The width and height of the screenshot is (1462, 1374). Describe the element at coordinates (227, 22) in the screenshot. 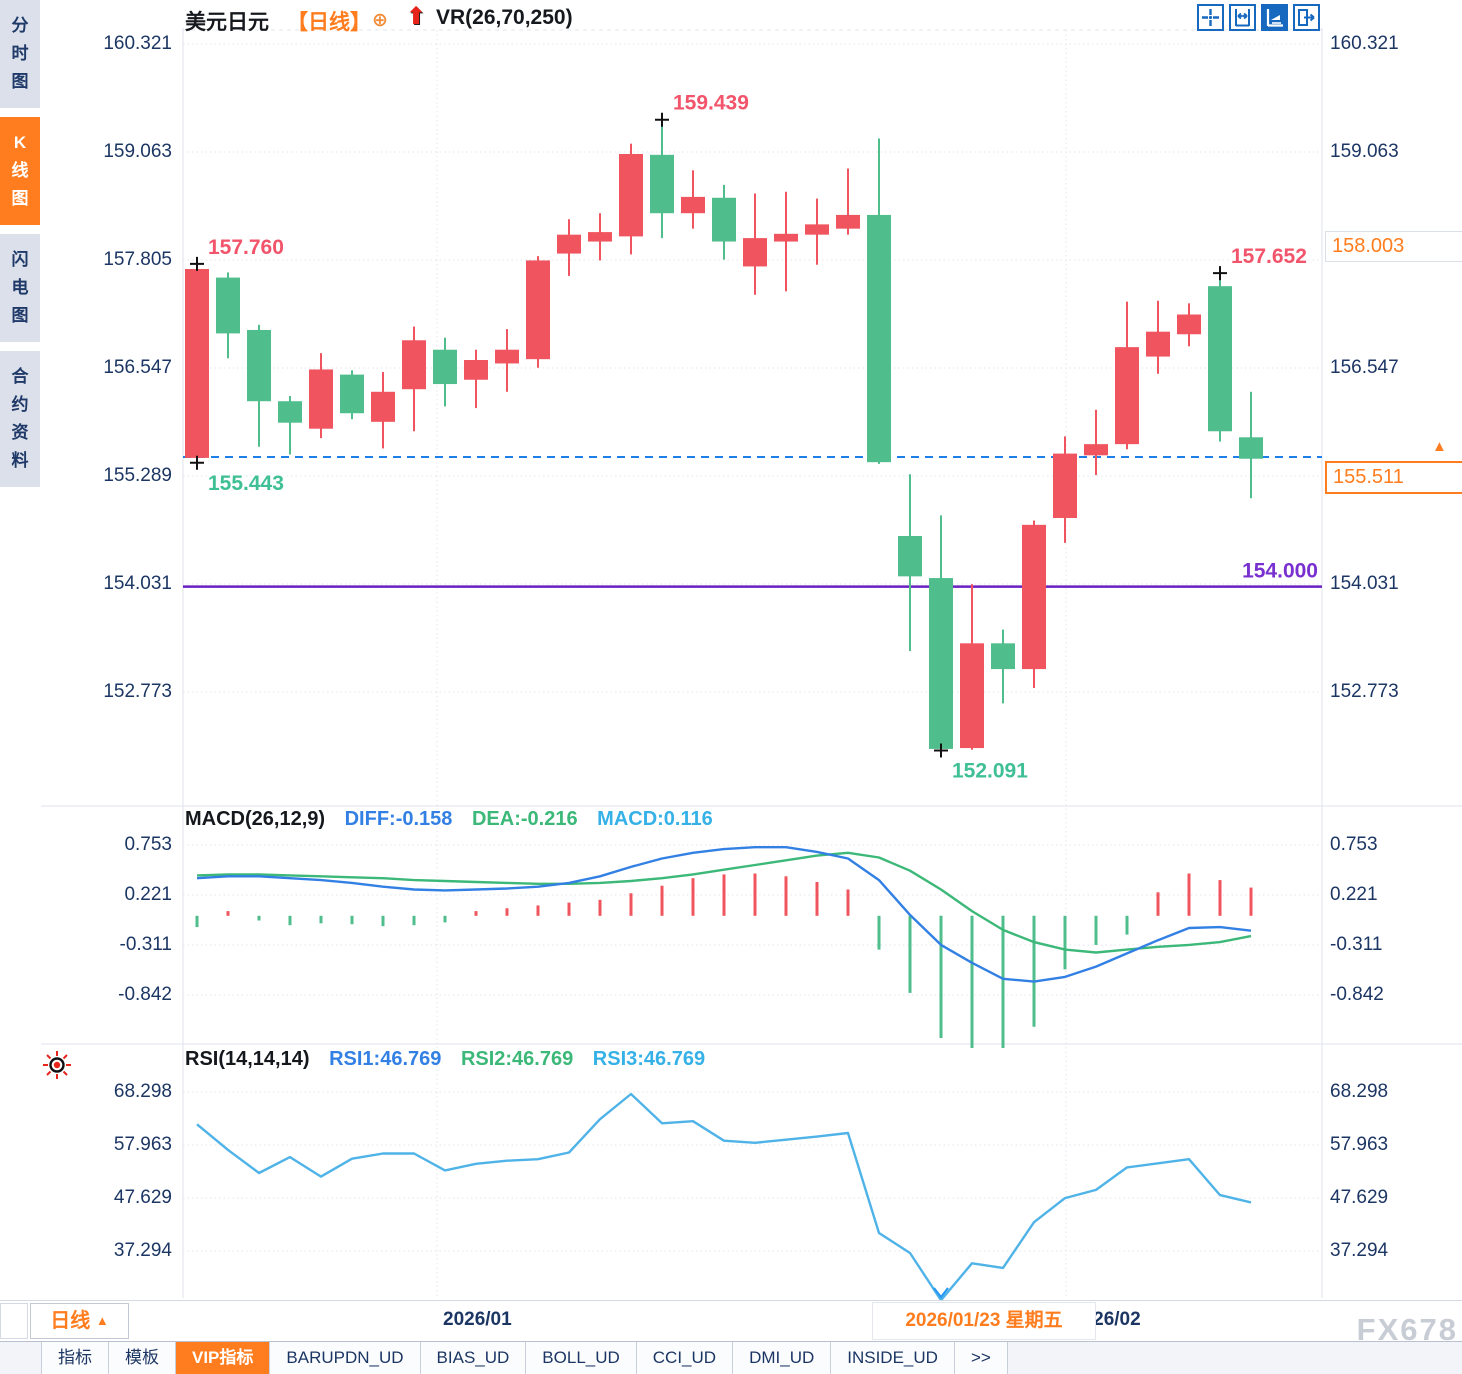

I see `symbol-title: 美元日元` at that location.